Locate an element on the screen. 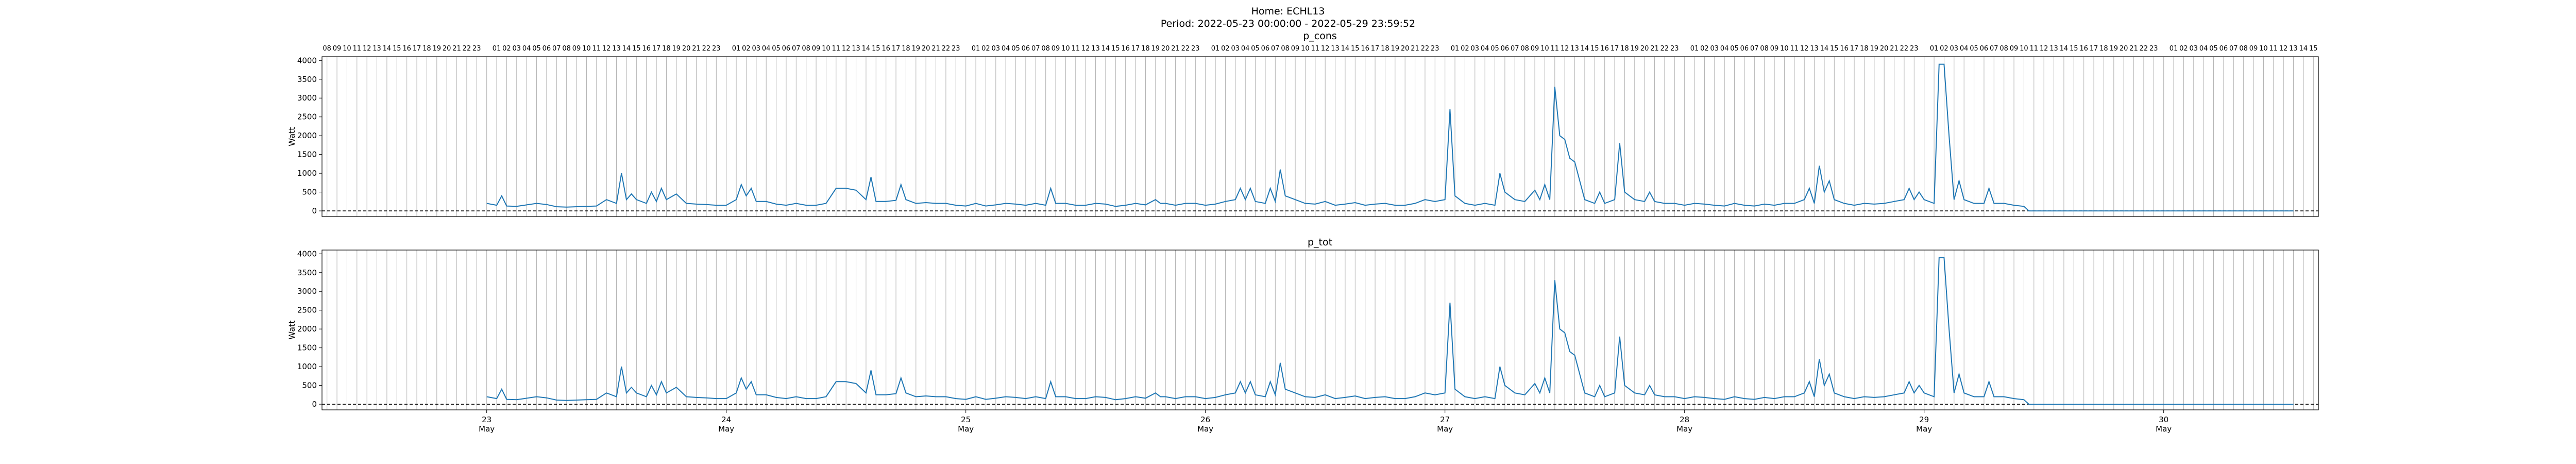 The image size is (2576, 464). y-tick-label: 1000 is located at coordinates (307, 174).